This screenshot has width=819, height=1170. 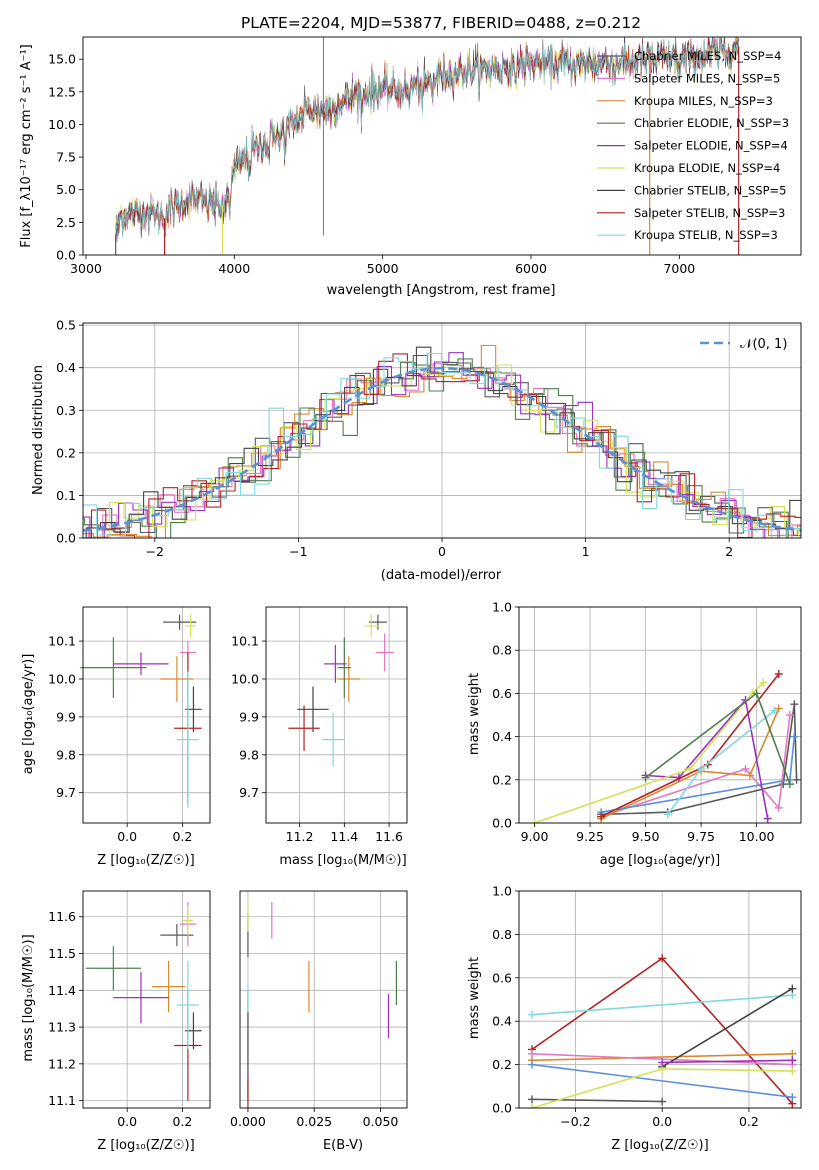 I want to click on mass-vs-EBV-xtick-label: 0.000, so click(x=248, y=1121).